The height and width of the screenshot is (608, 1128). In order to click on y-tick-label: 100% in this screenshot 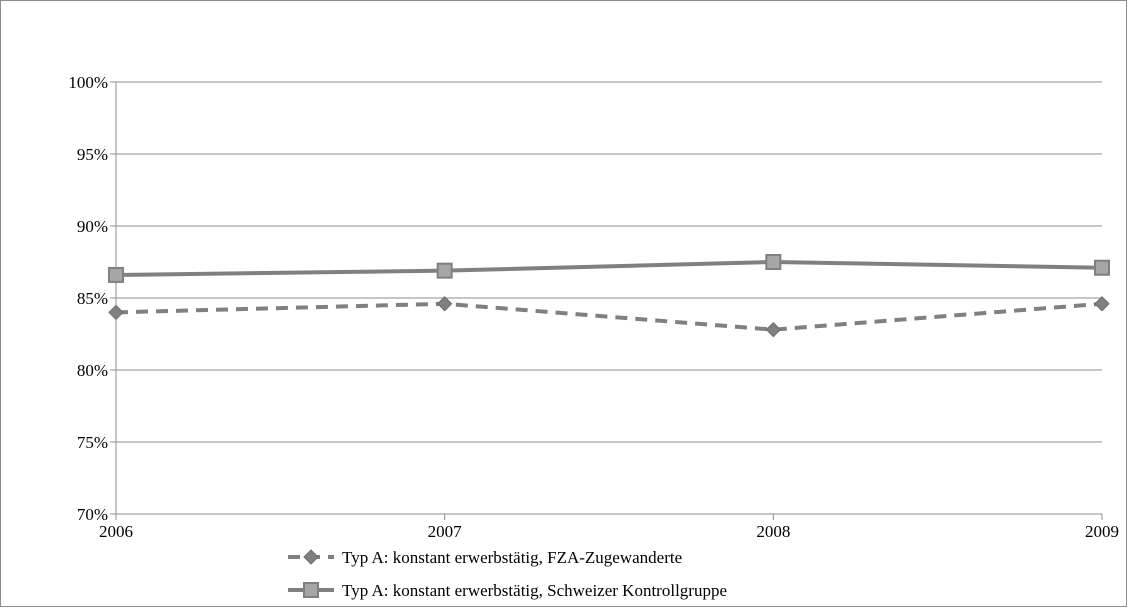, I will do `click(88, 82)`.